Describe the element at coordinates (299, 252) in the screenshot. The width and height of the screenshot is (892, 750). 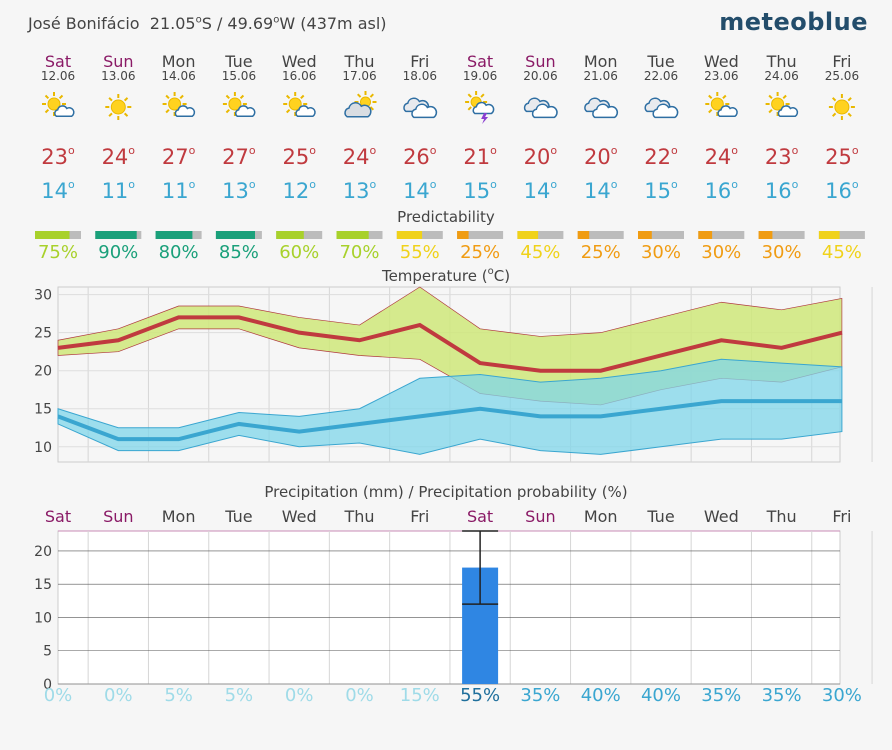
I see `predictability-value: 60%` at that location.